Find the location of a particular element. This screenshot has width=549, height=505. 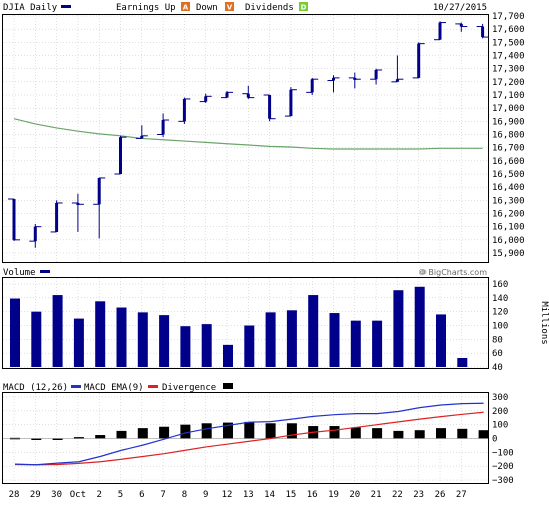

x-tick-label: 22 is located at coordinates (397, 495).